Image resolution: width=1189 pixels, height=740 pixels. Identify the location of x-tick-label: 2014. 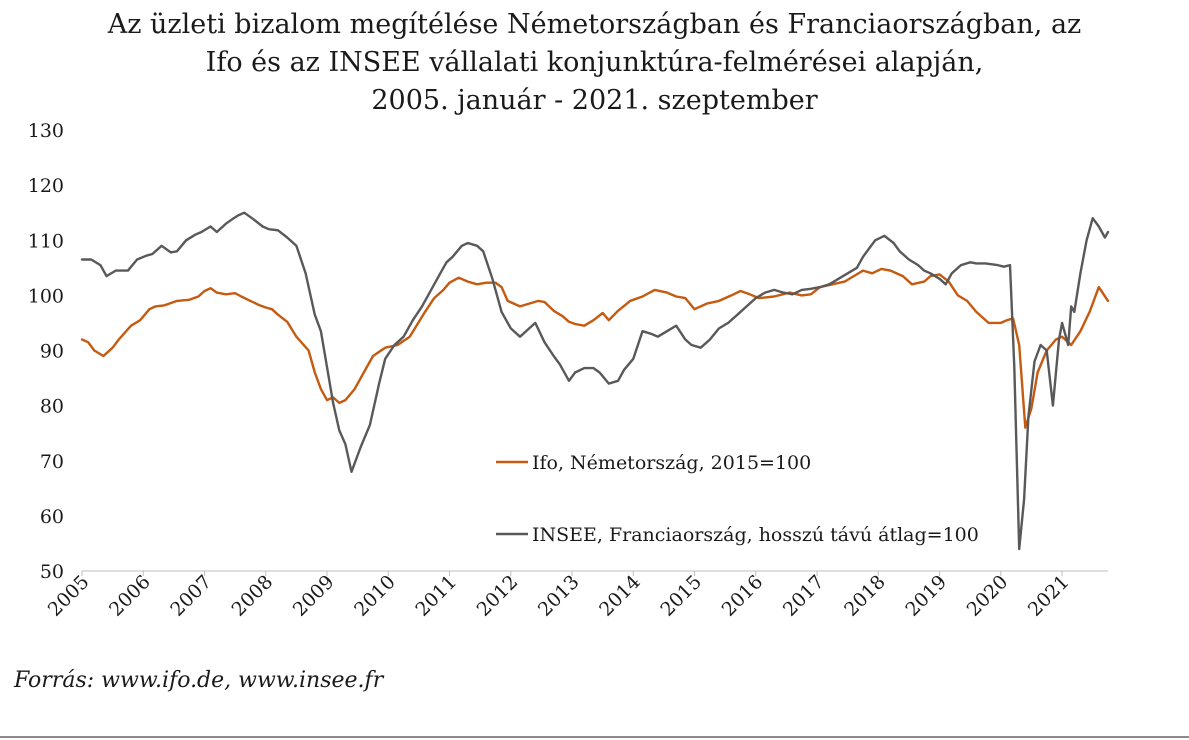
(620, 596).